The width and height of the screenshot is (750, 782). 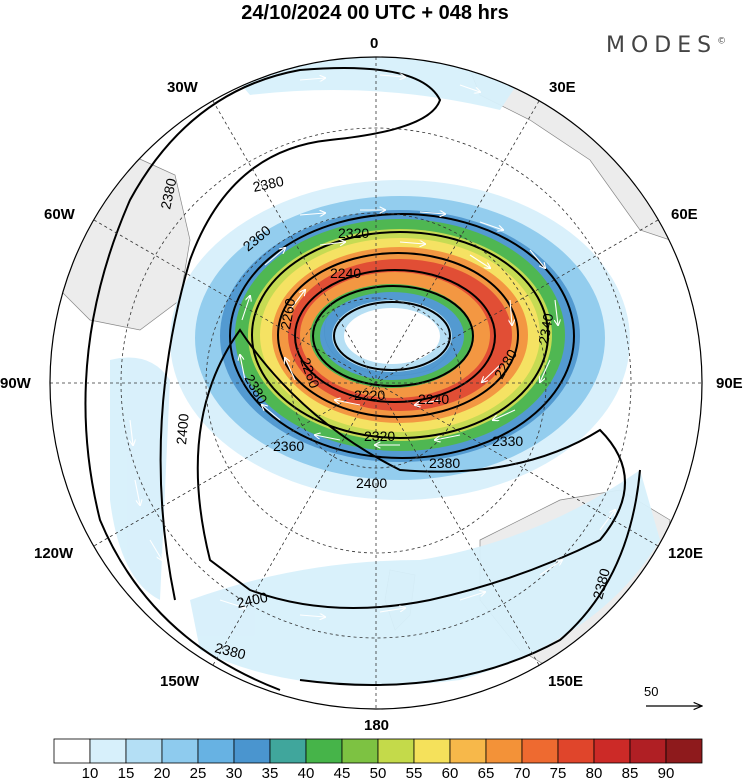 I want to click on lon-label-90e: 90E, so click(x=729, y=383).